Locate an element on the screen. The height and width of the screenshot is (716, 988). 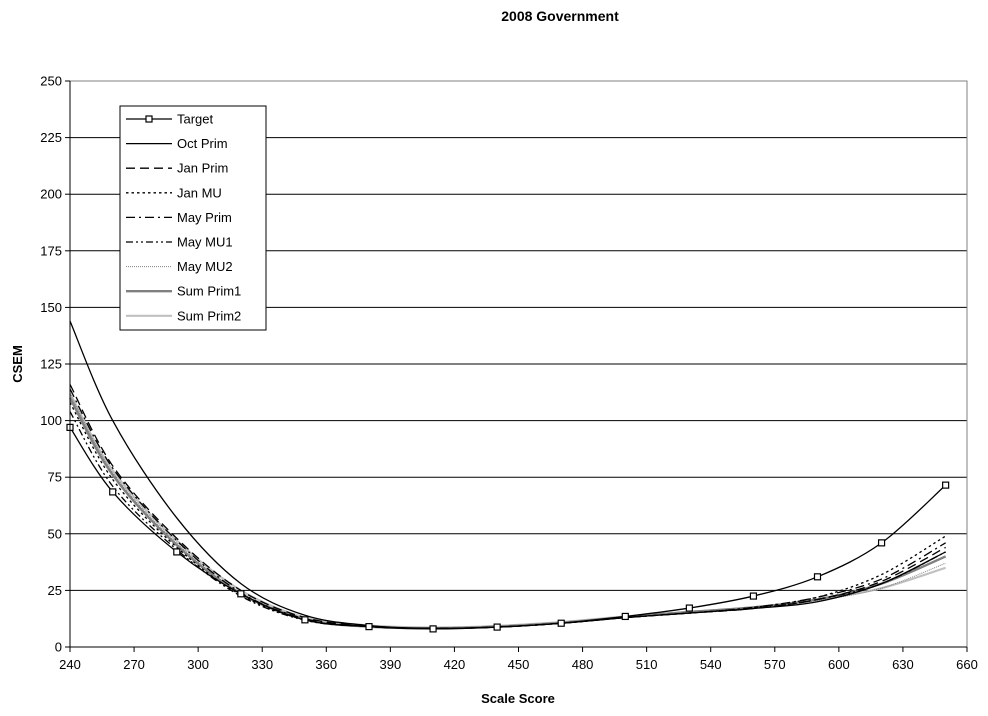
y-tick-label: 125 is located at coordinates (51, 364).